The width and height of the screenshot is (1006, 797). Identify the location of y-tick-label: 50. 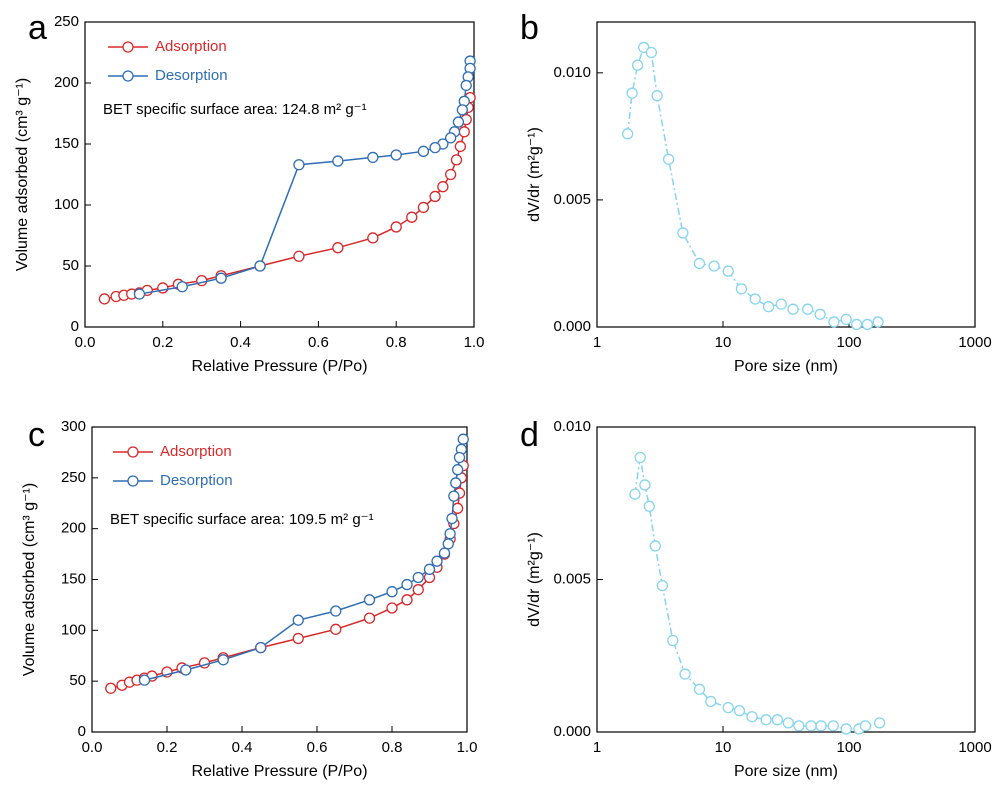
(77, 680).